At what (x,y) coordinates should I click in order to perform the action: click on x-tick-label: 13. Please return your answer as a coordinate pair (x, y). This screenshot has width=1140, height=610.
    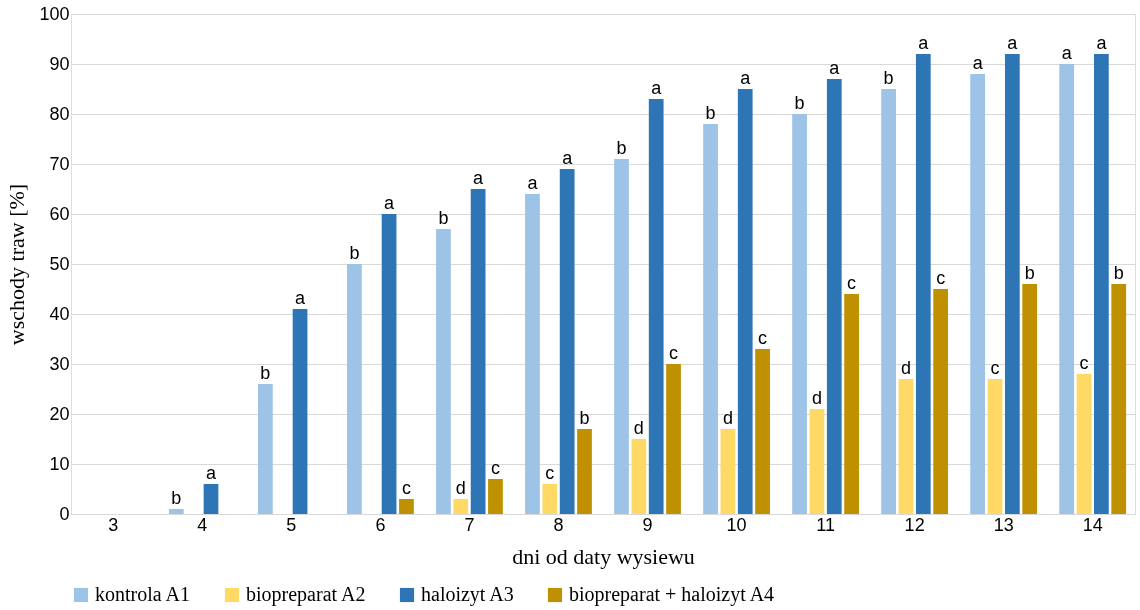
    Looking at the image, I should click on (1003, 524).